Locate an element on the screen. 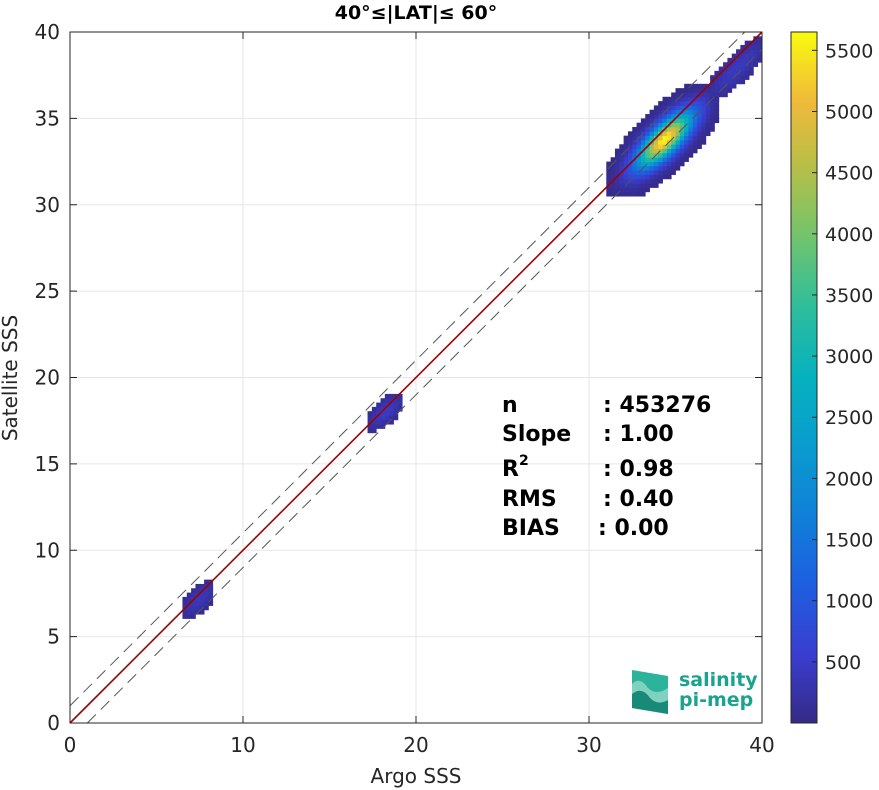  y-tick-label: 35 is located at coordinates (47, 118).